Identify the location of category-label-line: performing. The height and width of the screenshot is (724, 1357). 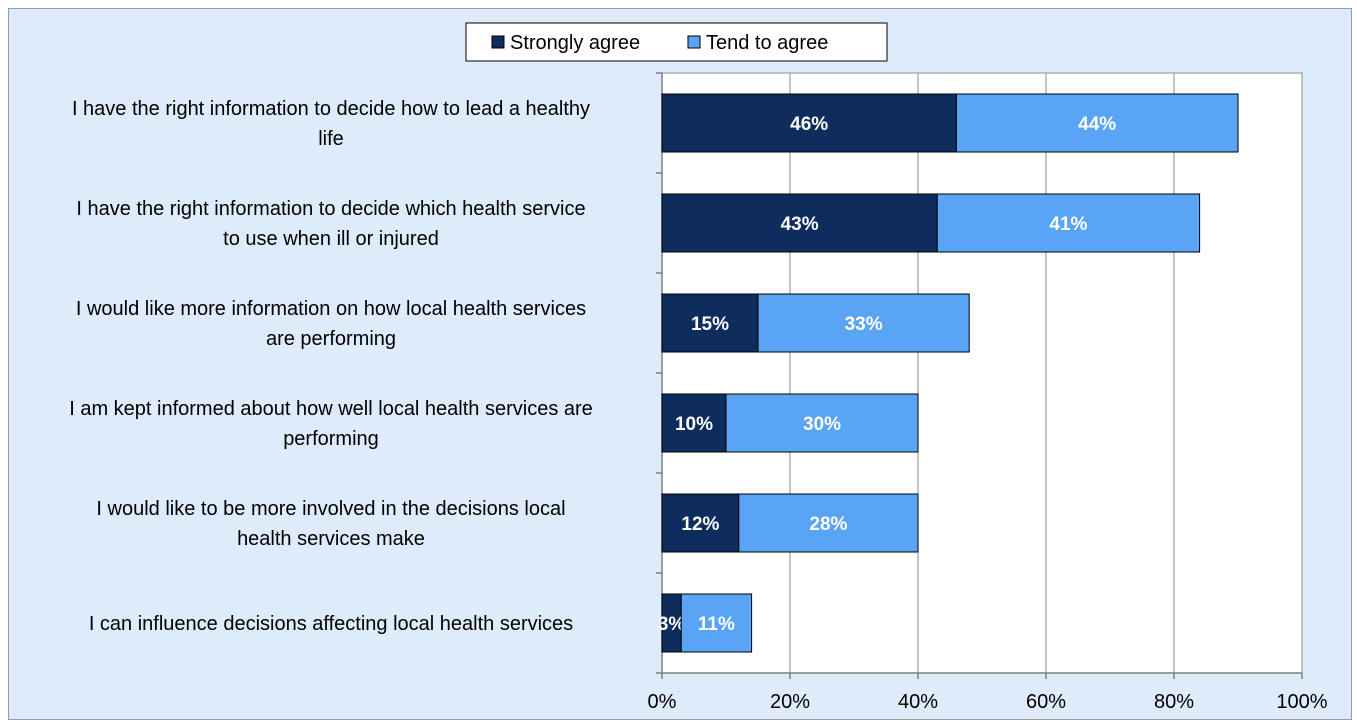
(331, 439).